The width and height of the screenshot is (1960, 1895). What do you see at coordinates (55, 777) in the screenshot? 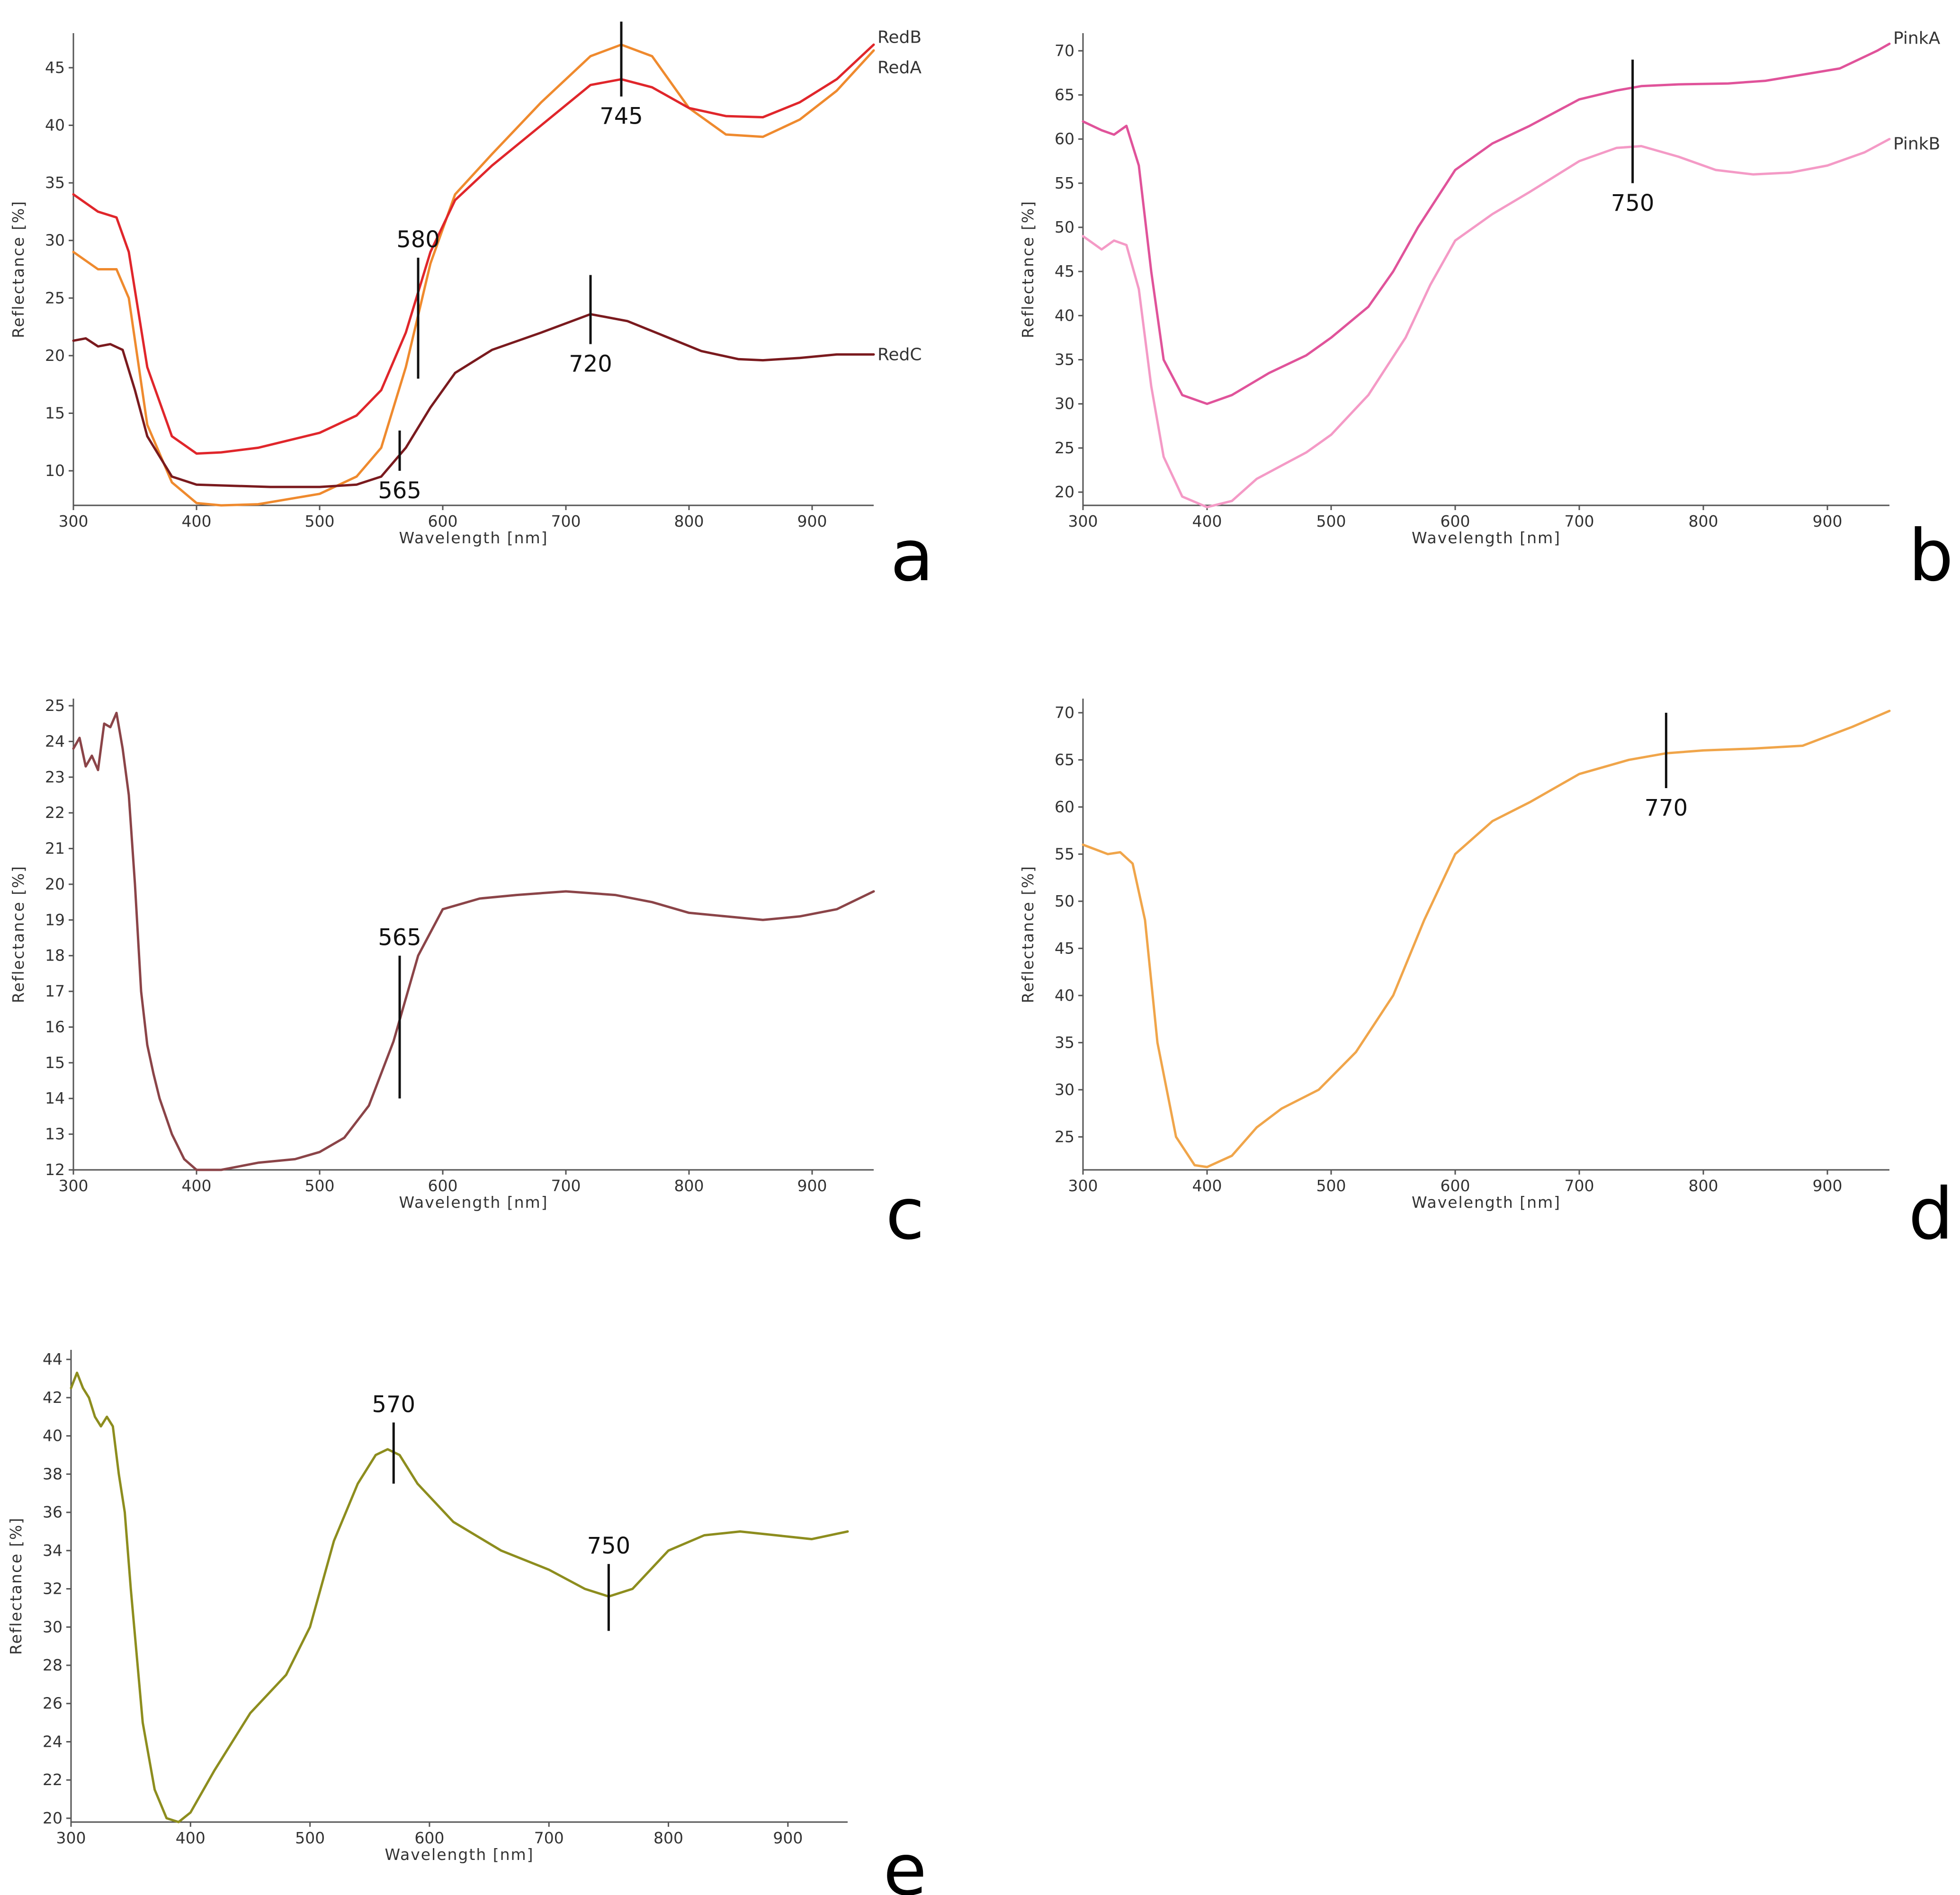
I see `y-tick-label: 23` at bounding box center [55, 777].